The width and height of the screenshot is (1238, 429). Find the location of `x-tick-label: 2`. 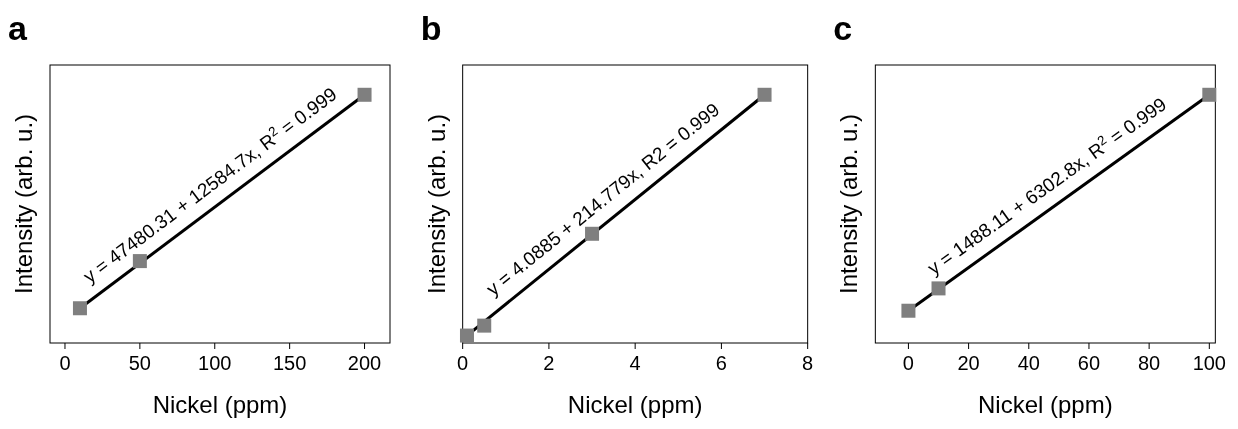

x-tick-label: 2 is located at coordinates (549, 363).